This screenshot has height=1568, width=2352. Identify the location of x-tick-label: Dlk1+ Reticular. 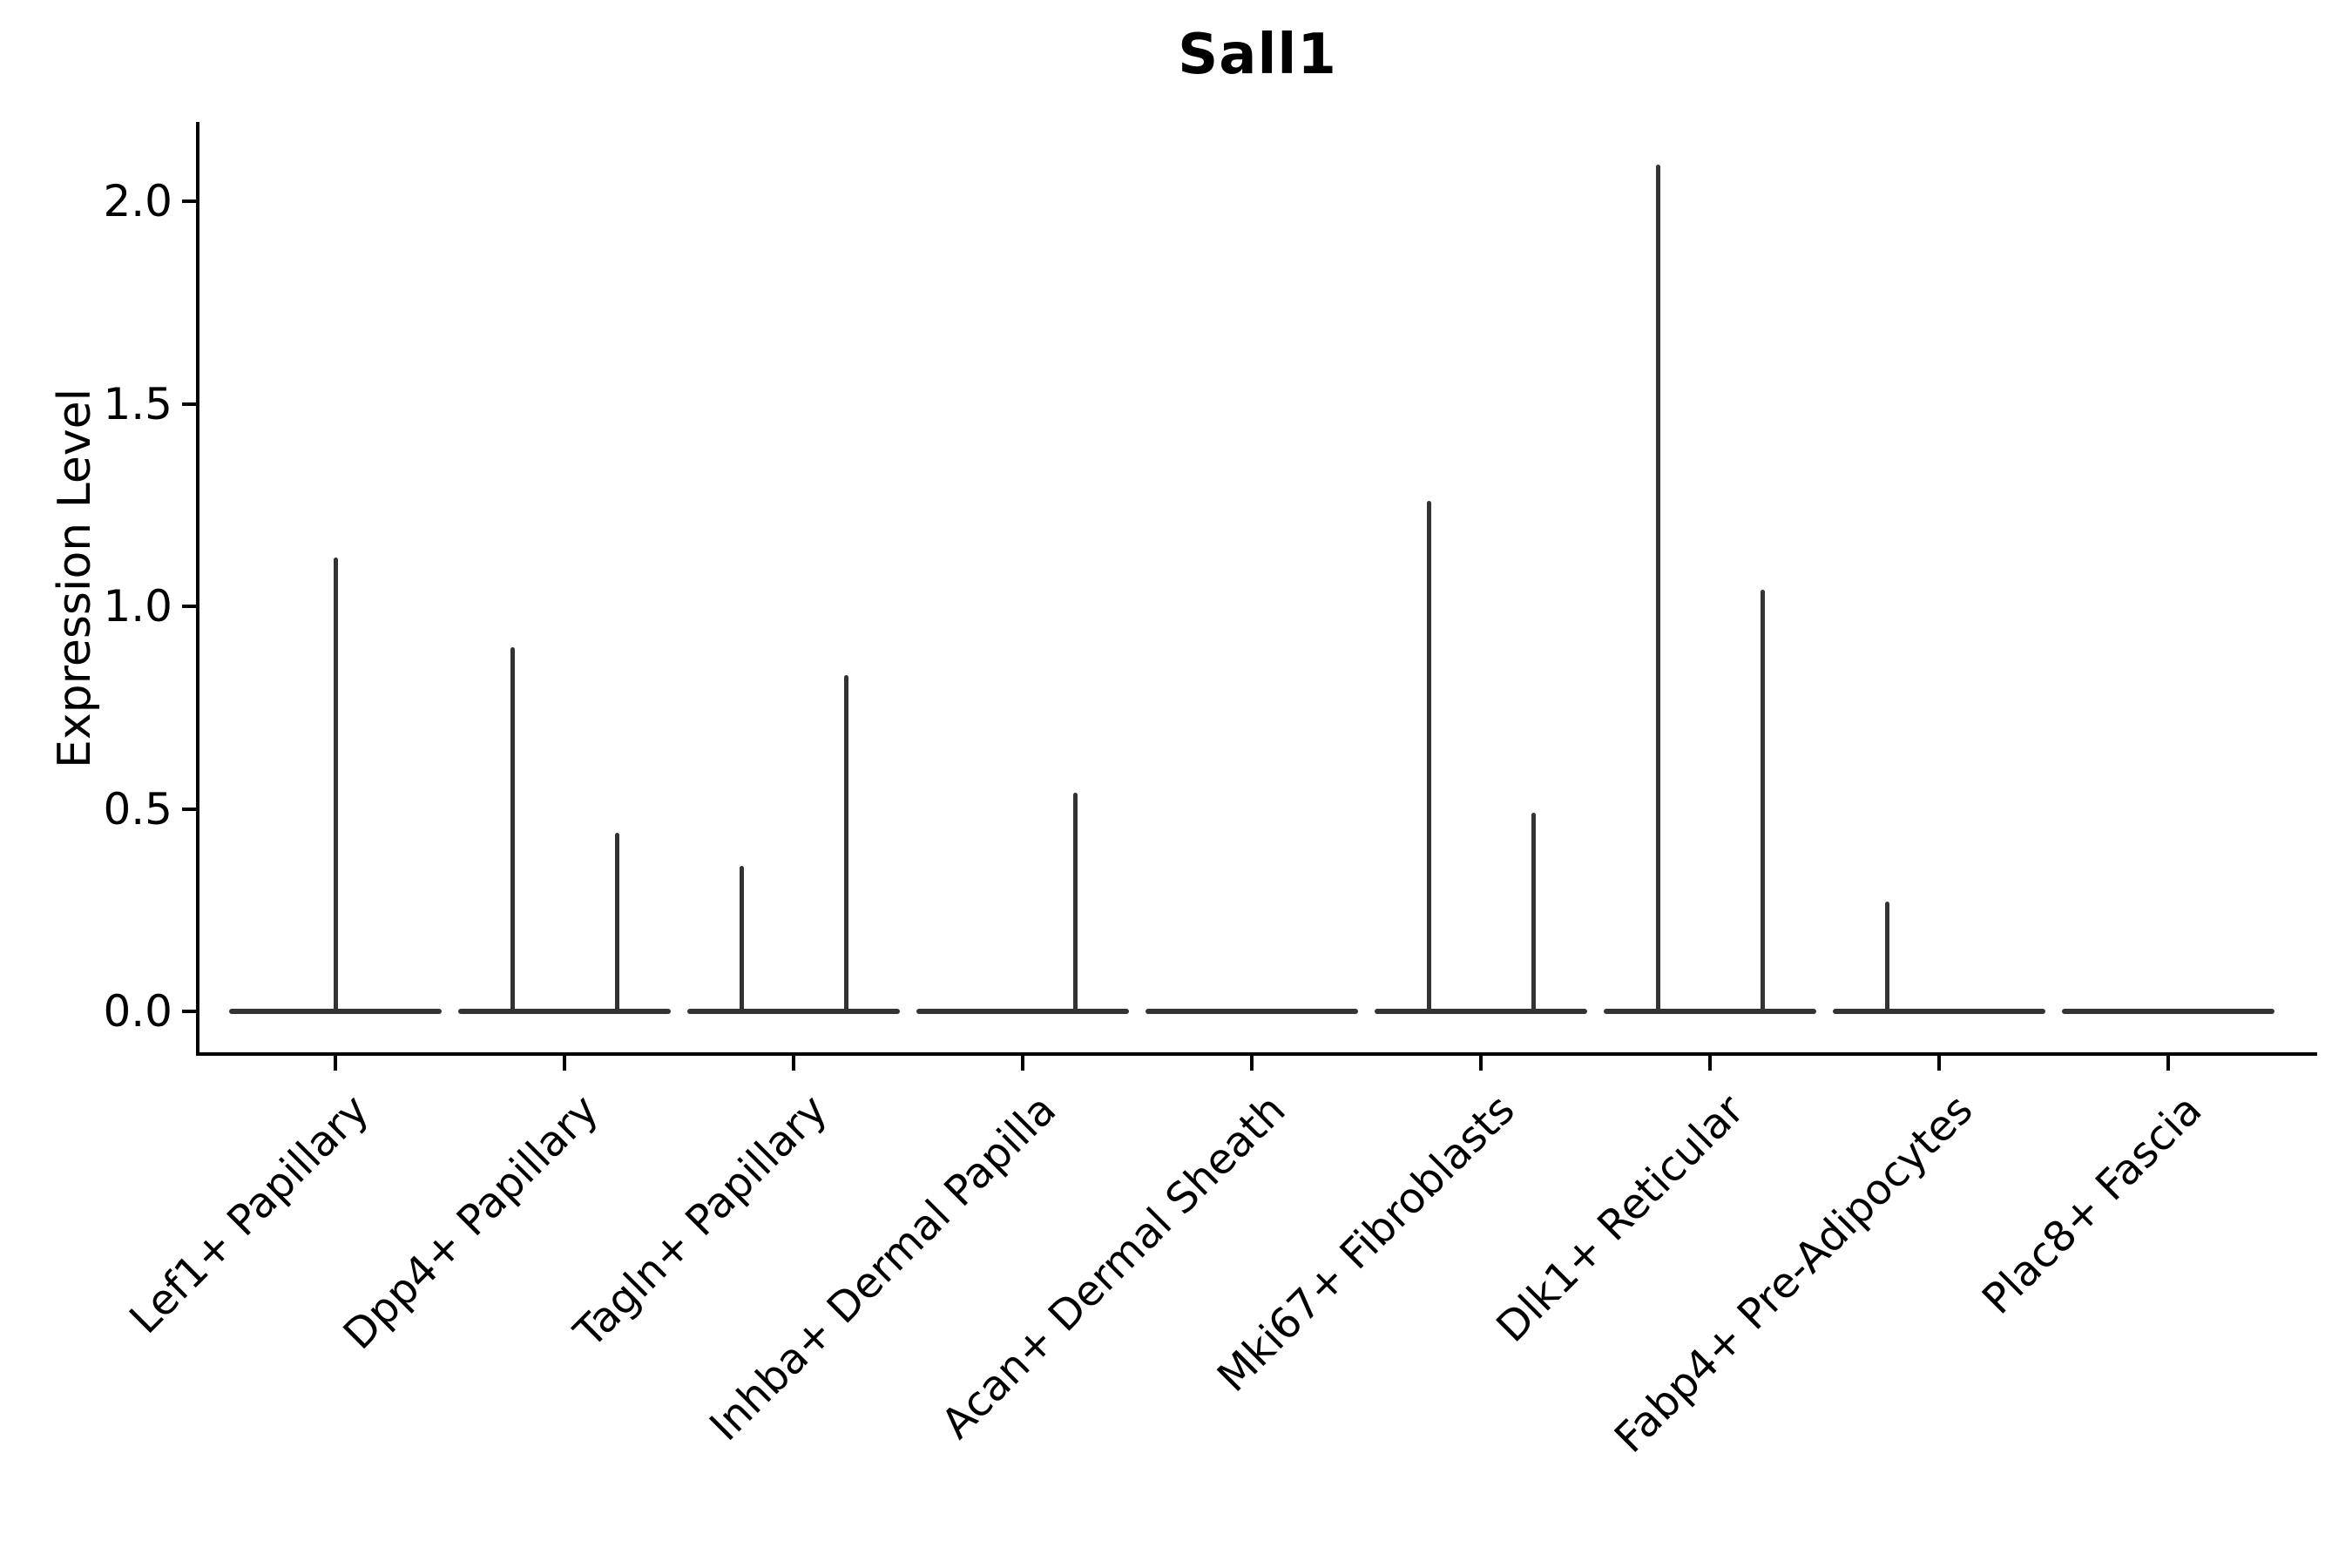
(1620, 1218).